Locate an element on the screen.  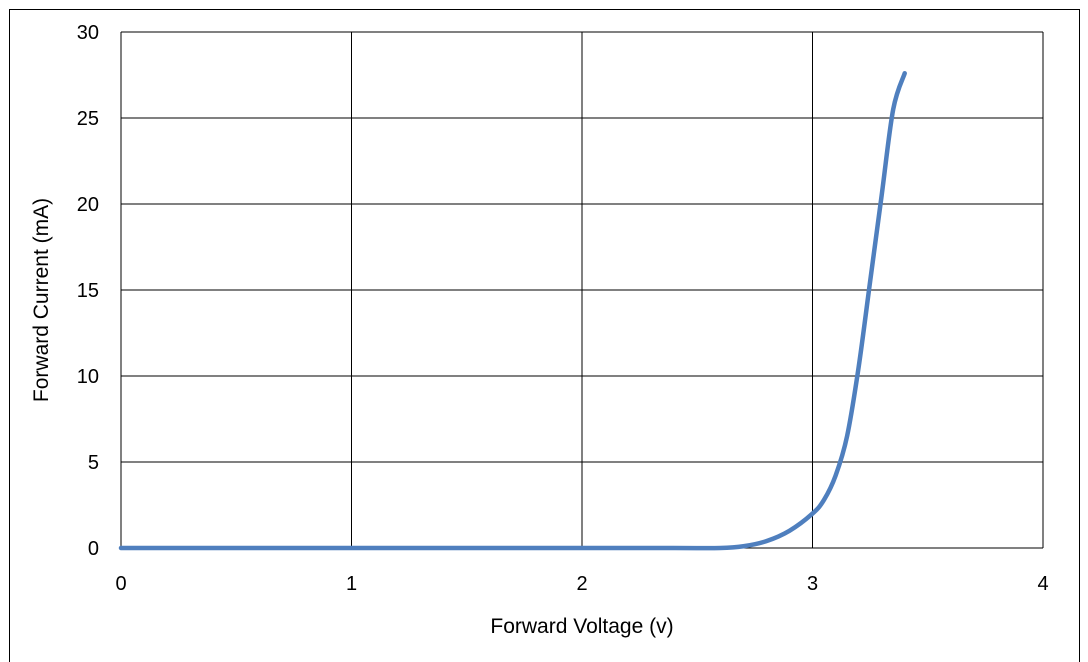
y-axis-title: Forward Current (mA) is located at coordinates (41, 300).